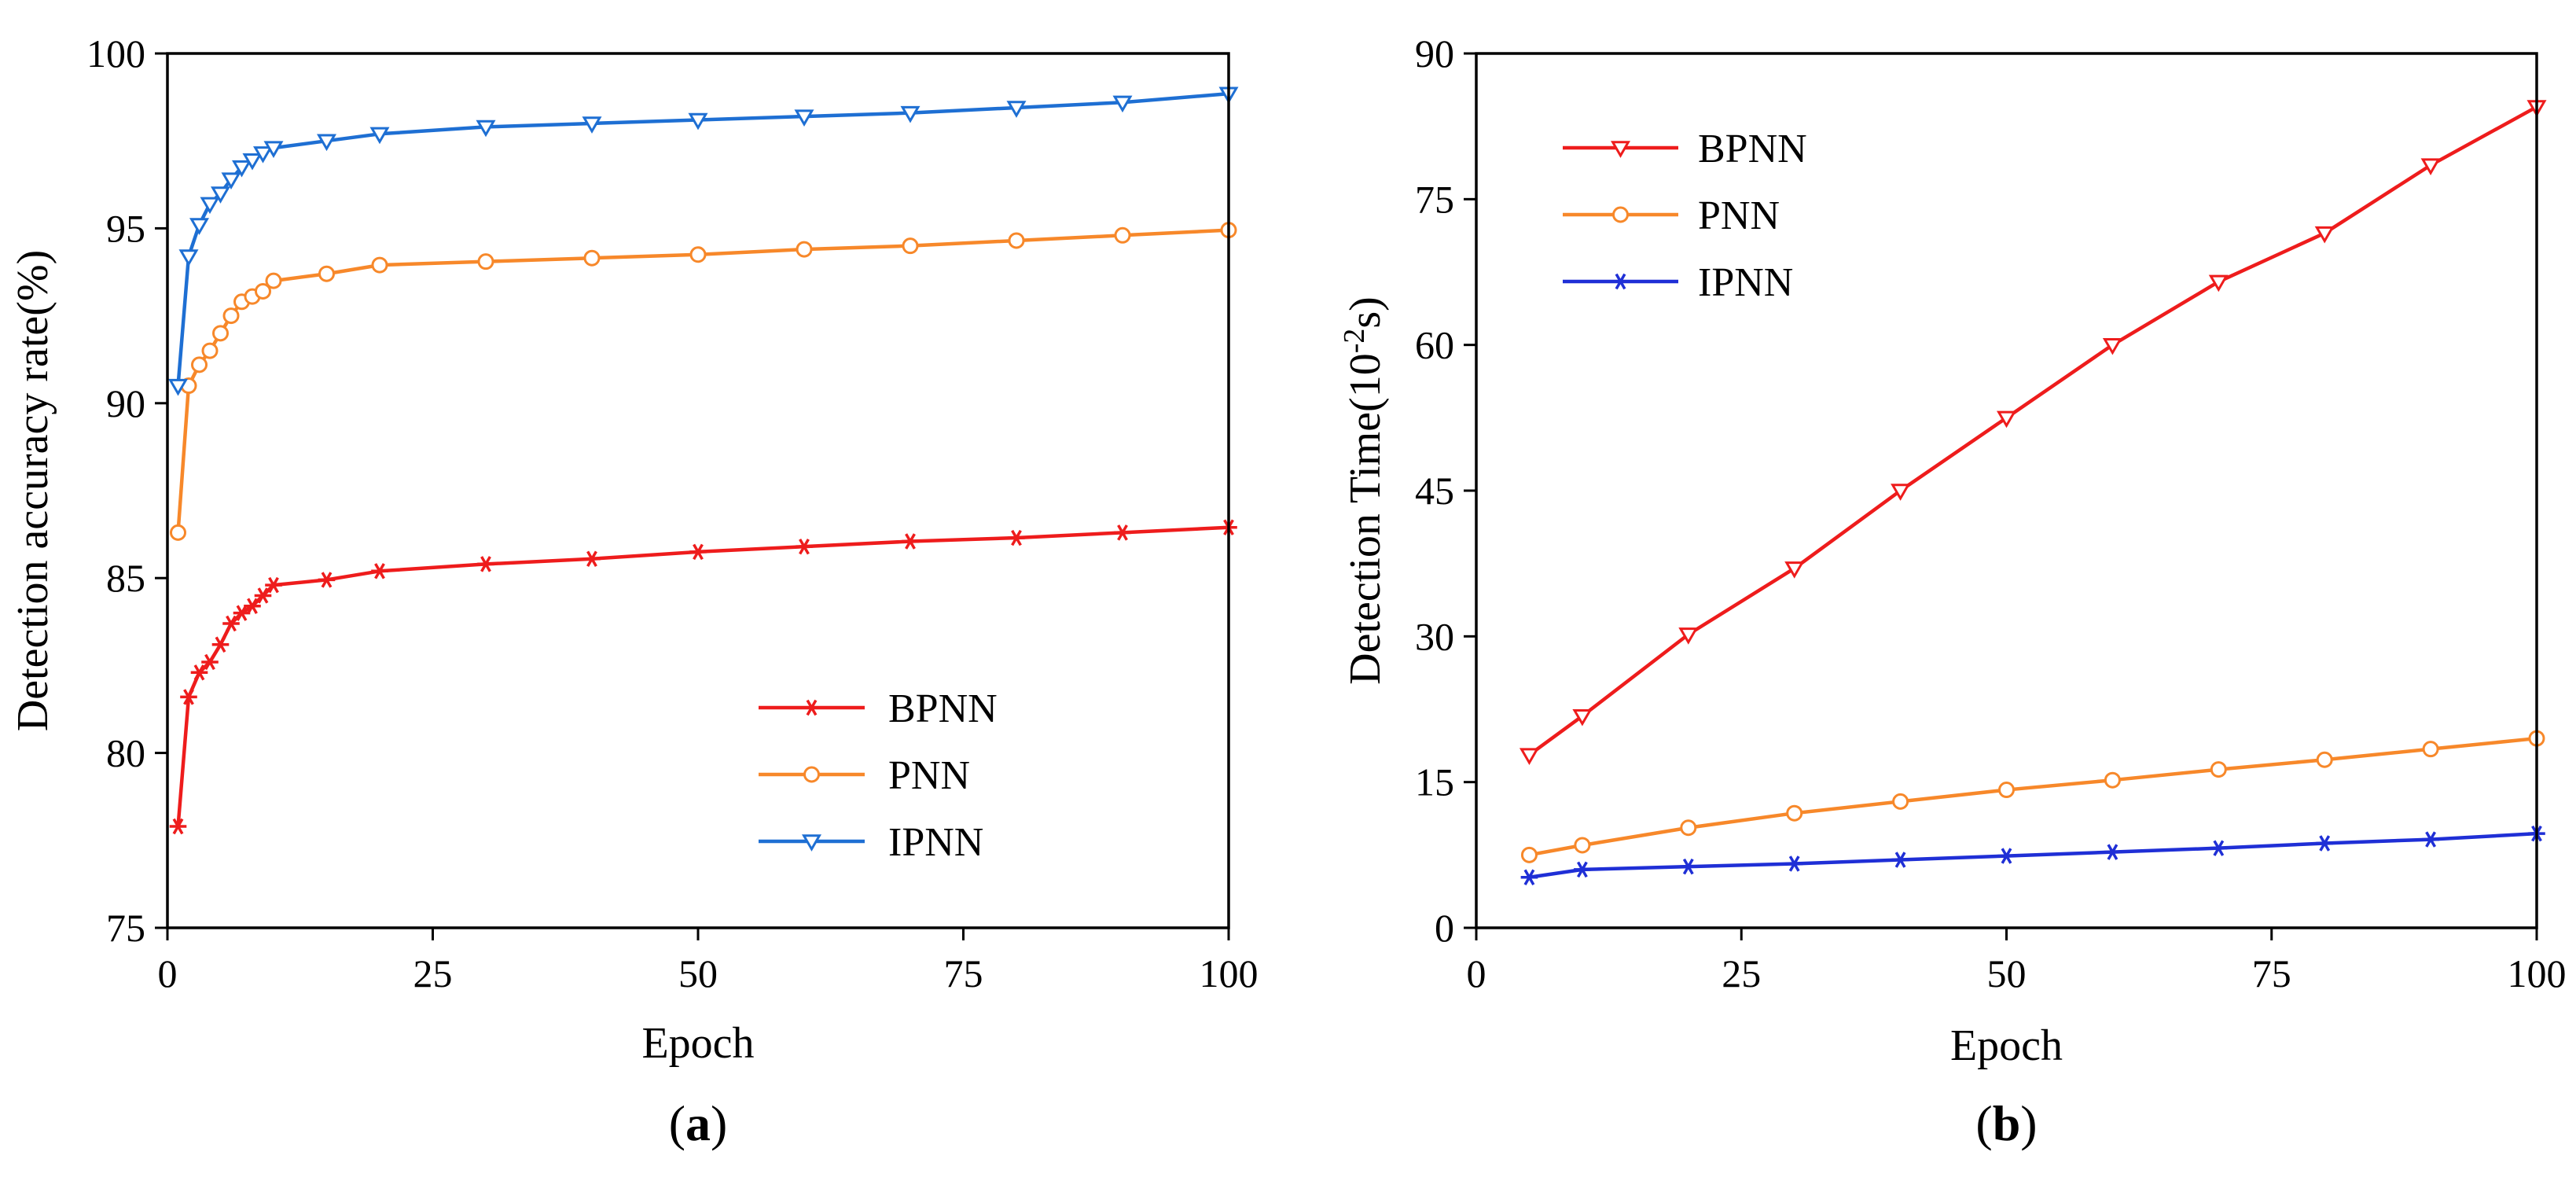  Describe the element at coordinates (125, 928) in the screenshot. I see `chart-a-y-tick-label: 75` at that location.